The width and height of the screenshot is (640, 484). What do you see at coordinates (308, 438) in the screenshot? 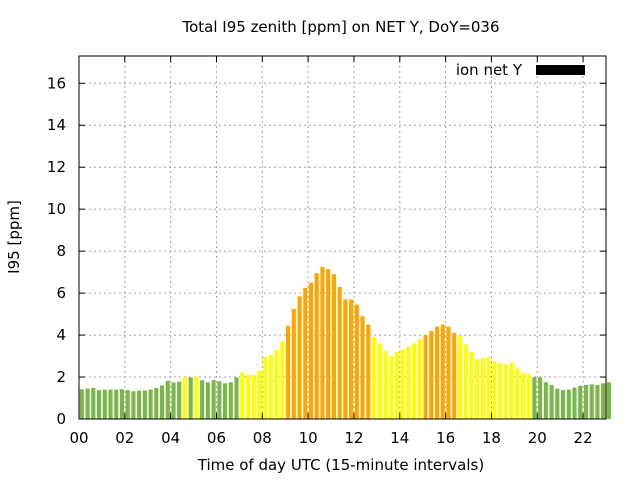
I see `x-tick-label: 10` at bounding box center [308, 438].